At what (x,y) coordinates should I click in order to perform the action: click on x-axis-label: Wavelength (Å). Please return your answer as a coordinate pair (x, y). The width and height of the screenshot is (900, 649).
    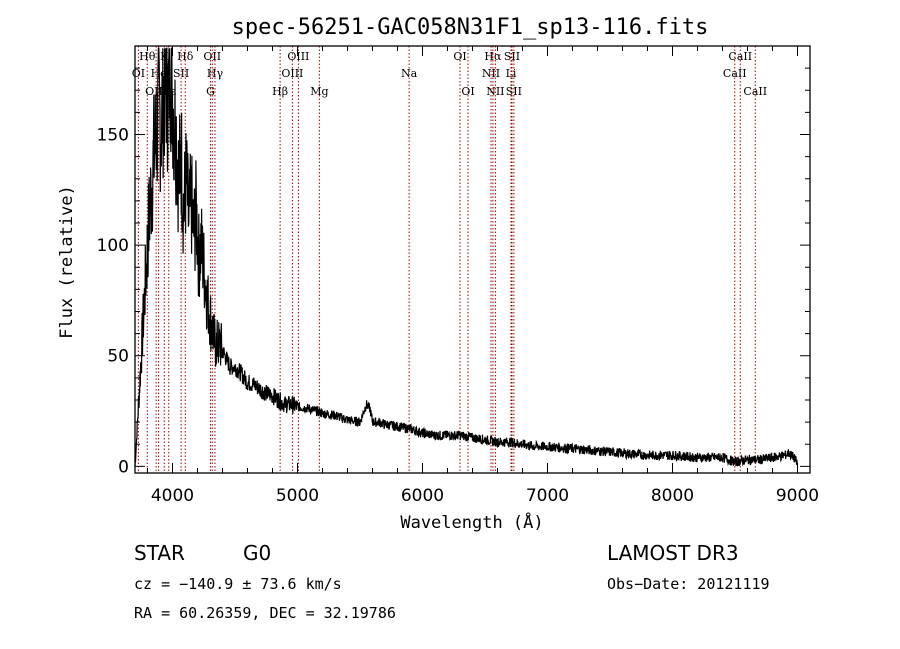
    Looking at the image, I should click on (471, 522).